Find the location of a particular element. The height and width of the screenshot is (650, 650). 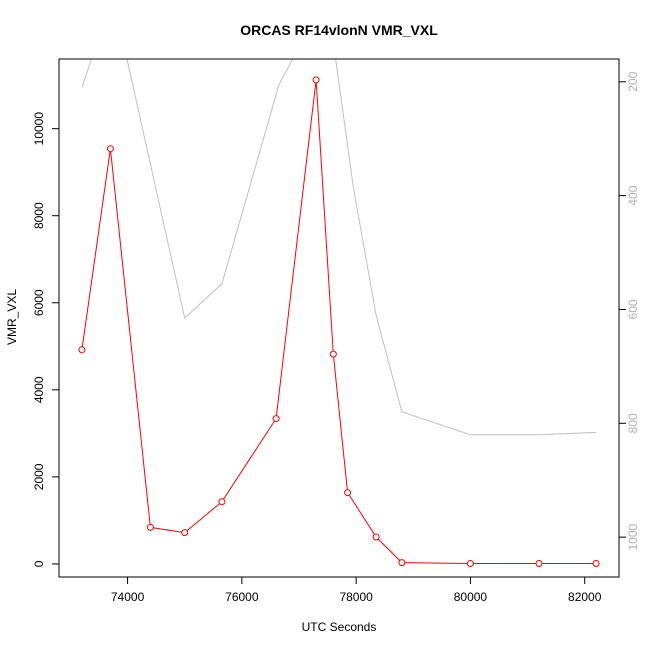

y-tick-label: 4000 is located at coordinates (39, 389).